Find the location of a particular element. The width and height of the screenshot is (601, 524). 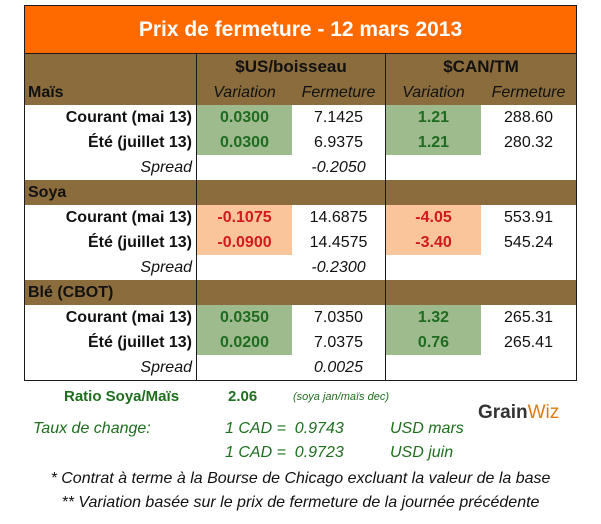

us-variation: -0.1075 is located at coordinates (244, 217).